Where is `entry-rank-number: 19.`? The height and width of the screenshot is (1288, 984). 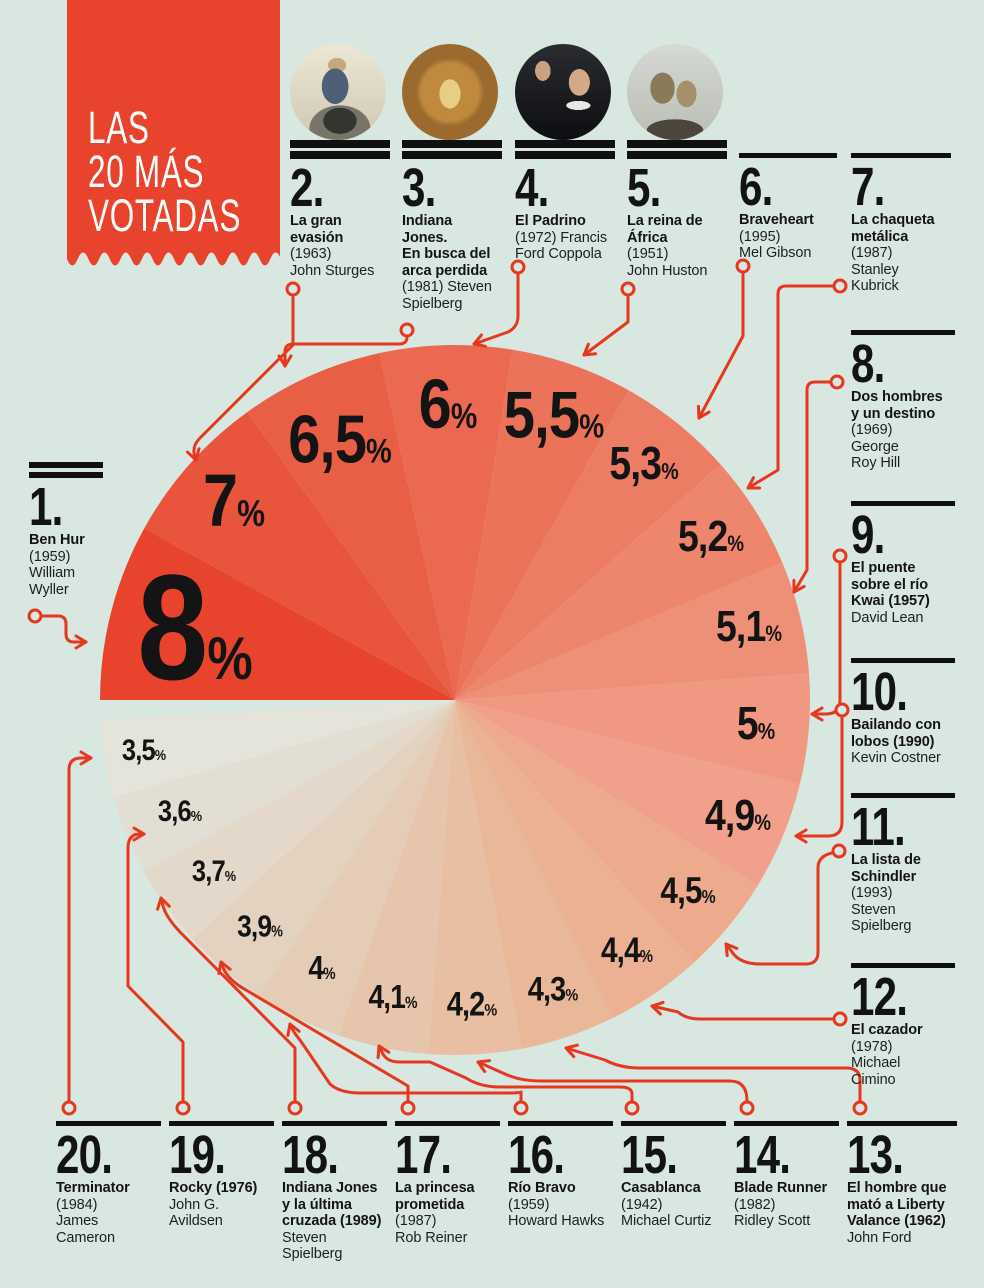
entry-rank-number: 19. is located at coordinates (221, 1155).